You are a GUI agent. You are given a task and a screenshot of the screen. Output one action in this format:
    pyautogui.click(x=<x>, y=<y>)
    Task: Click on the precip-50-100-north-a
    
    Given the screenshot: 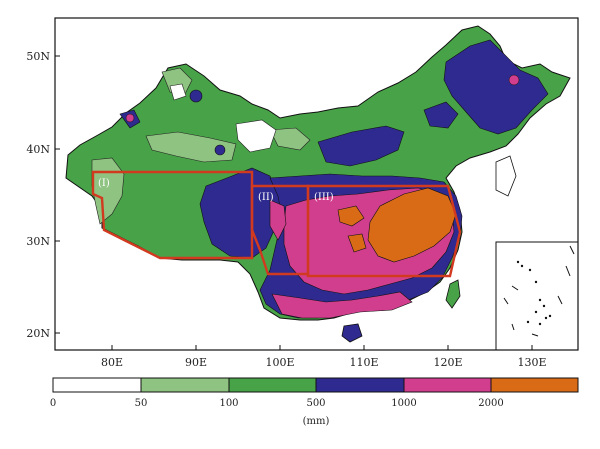 What is the action you would take?
    pyautogui.click(x=177, y=82)
    